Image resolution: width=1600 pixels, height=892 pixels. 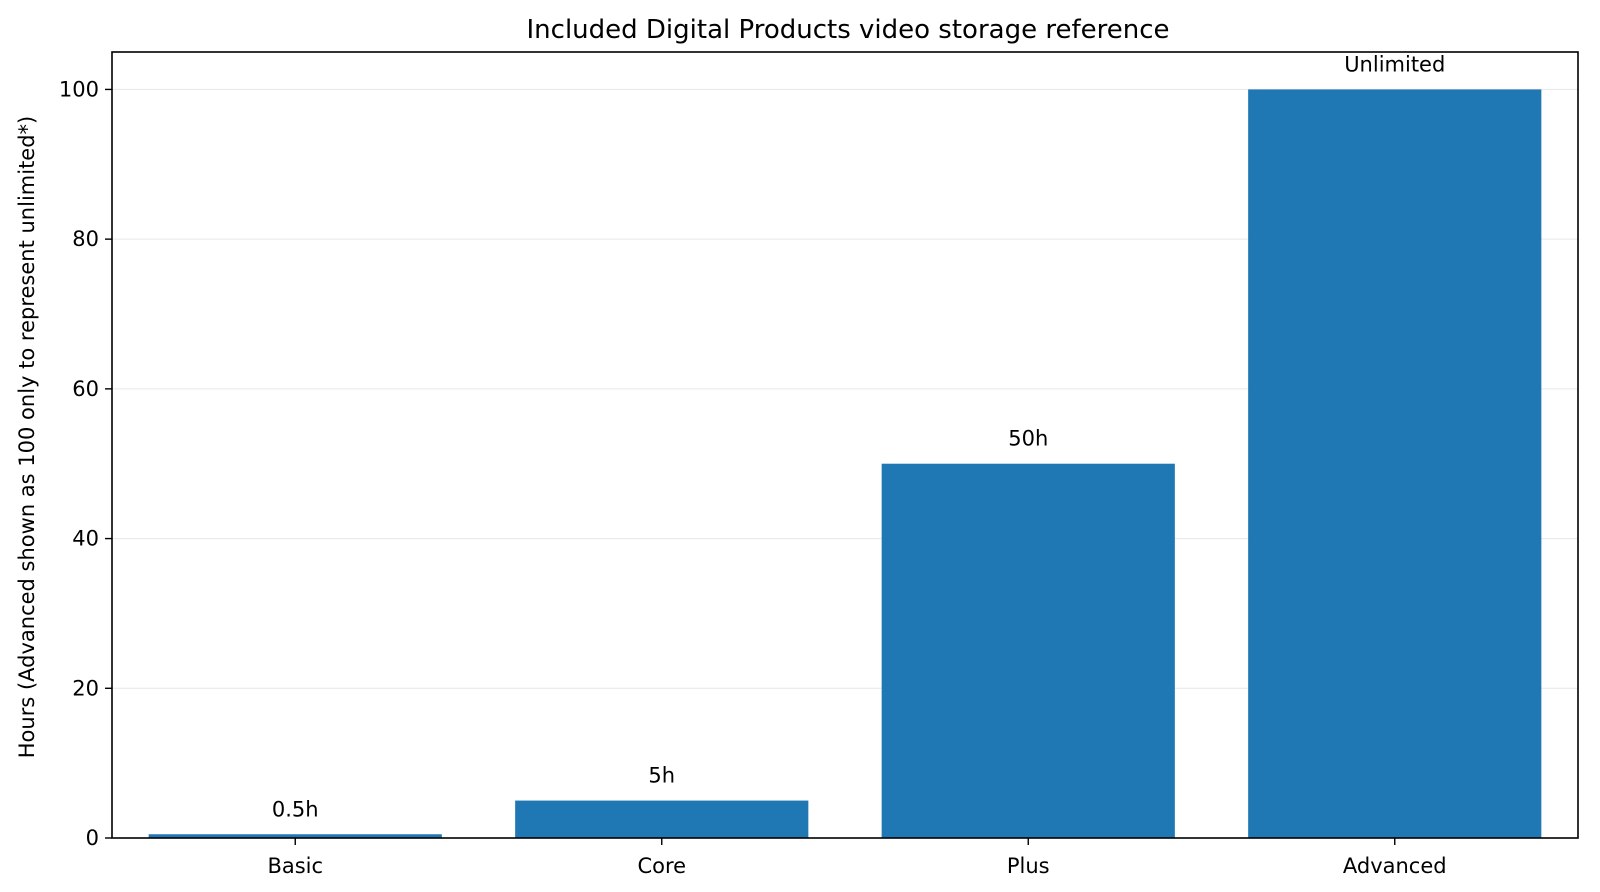 What do you see at coordinates (92, 838) in the screenshot?
I see `y-tick-label: 0` at bounding box center [92, 838].